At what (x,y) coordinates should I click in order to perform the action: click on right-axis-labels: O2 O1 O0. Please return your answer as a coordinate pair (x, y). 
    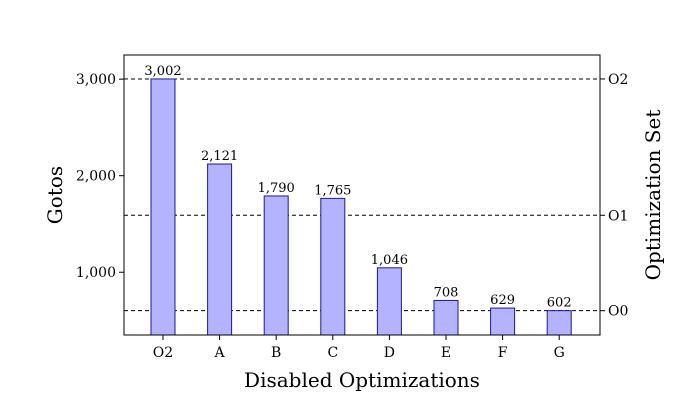
    Looking at the image, I should click on (614, 196).